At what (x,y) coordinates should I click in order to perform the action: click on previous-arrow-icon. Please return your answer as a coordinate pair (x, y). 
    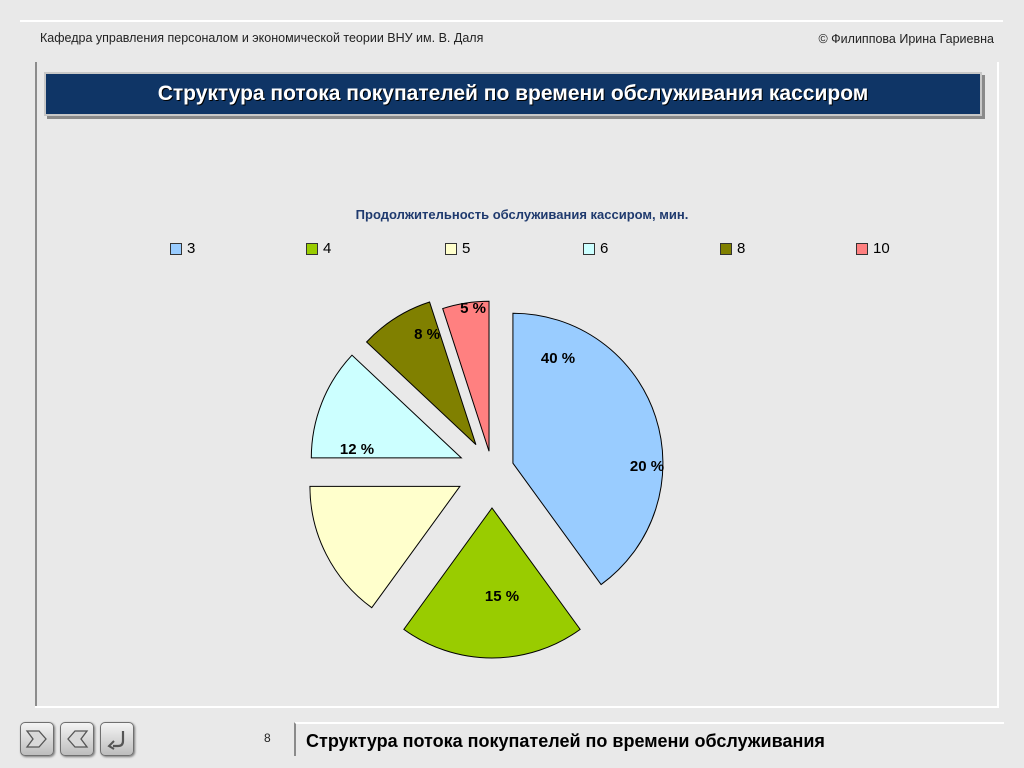
    Looking at the image, I should click on (78, 739).